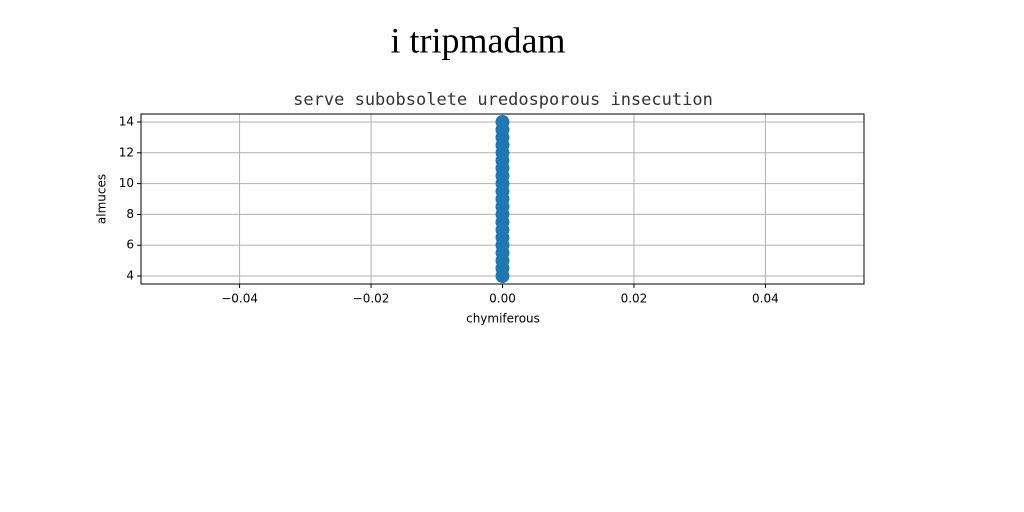 Image resolution: width=1024 pixels, height=512 pixels. Describe the element at coordinates (130, 275) in the screenshot. I see `y-tick-label: 4` at that location.